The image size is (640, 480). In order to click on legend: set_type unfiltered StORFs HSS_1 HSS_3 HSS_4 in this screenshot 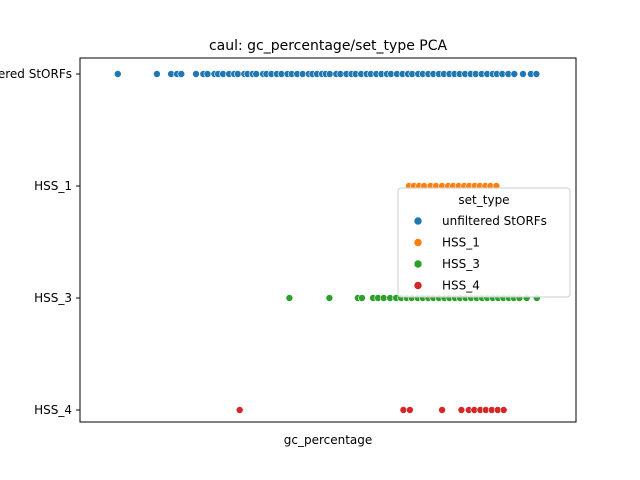, I will do `click(484, 242)`.